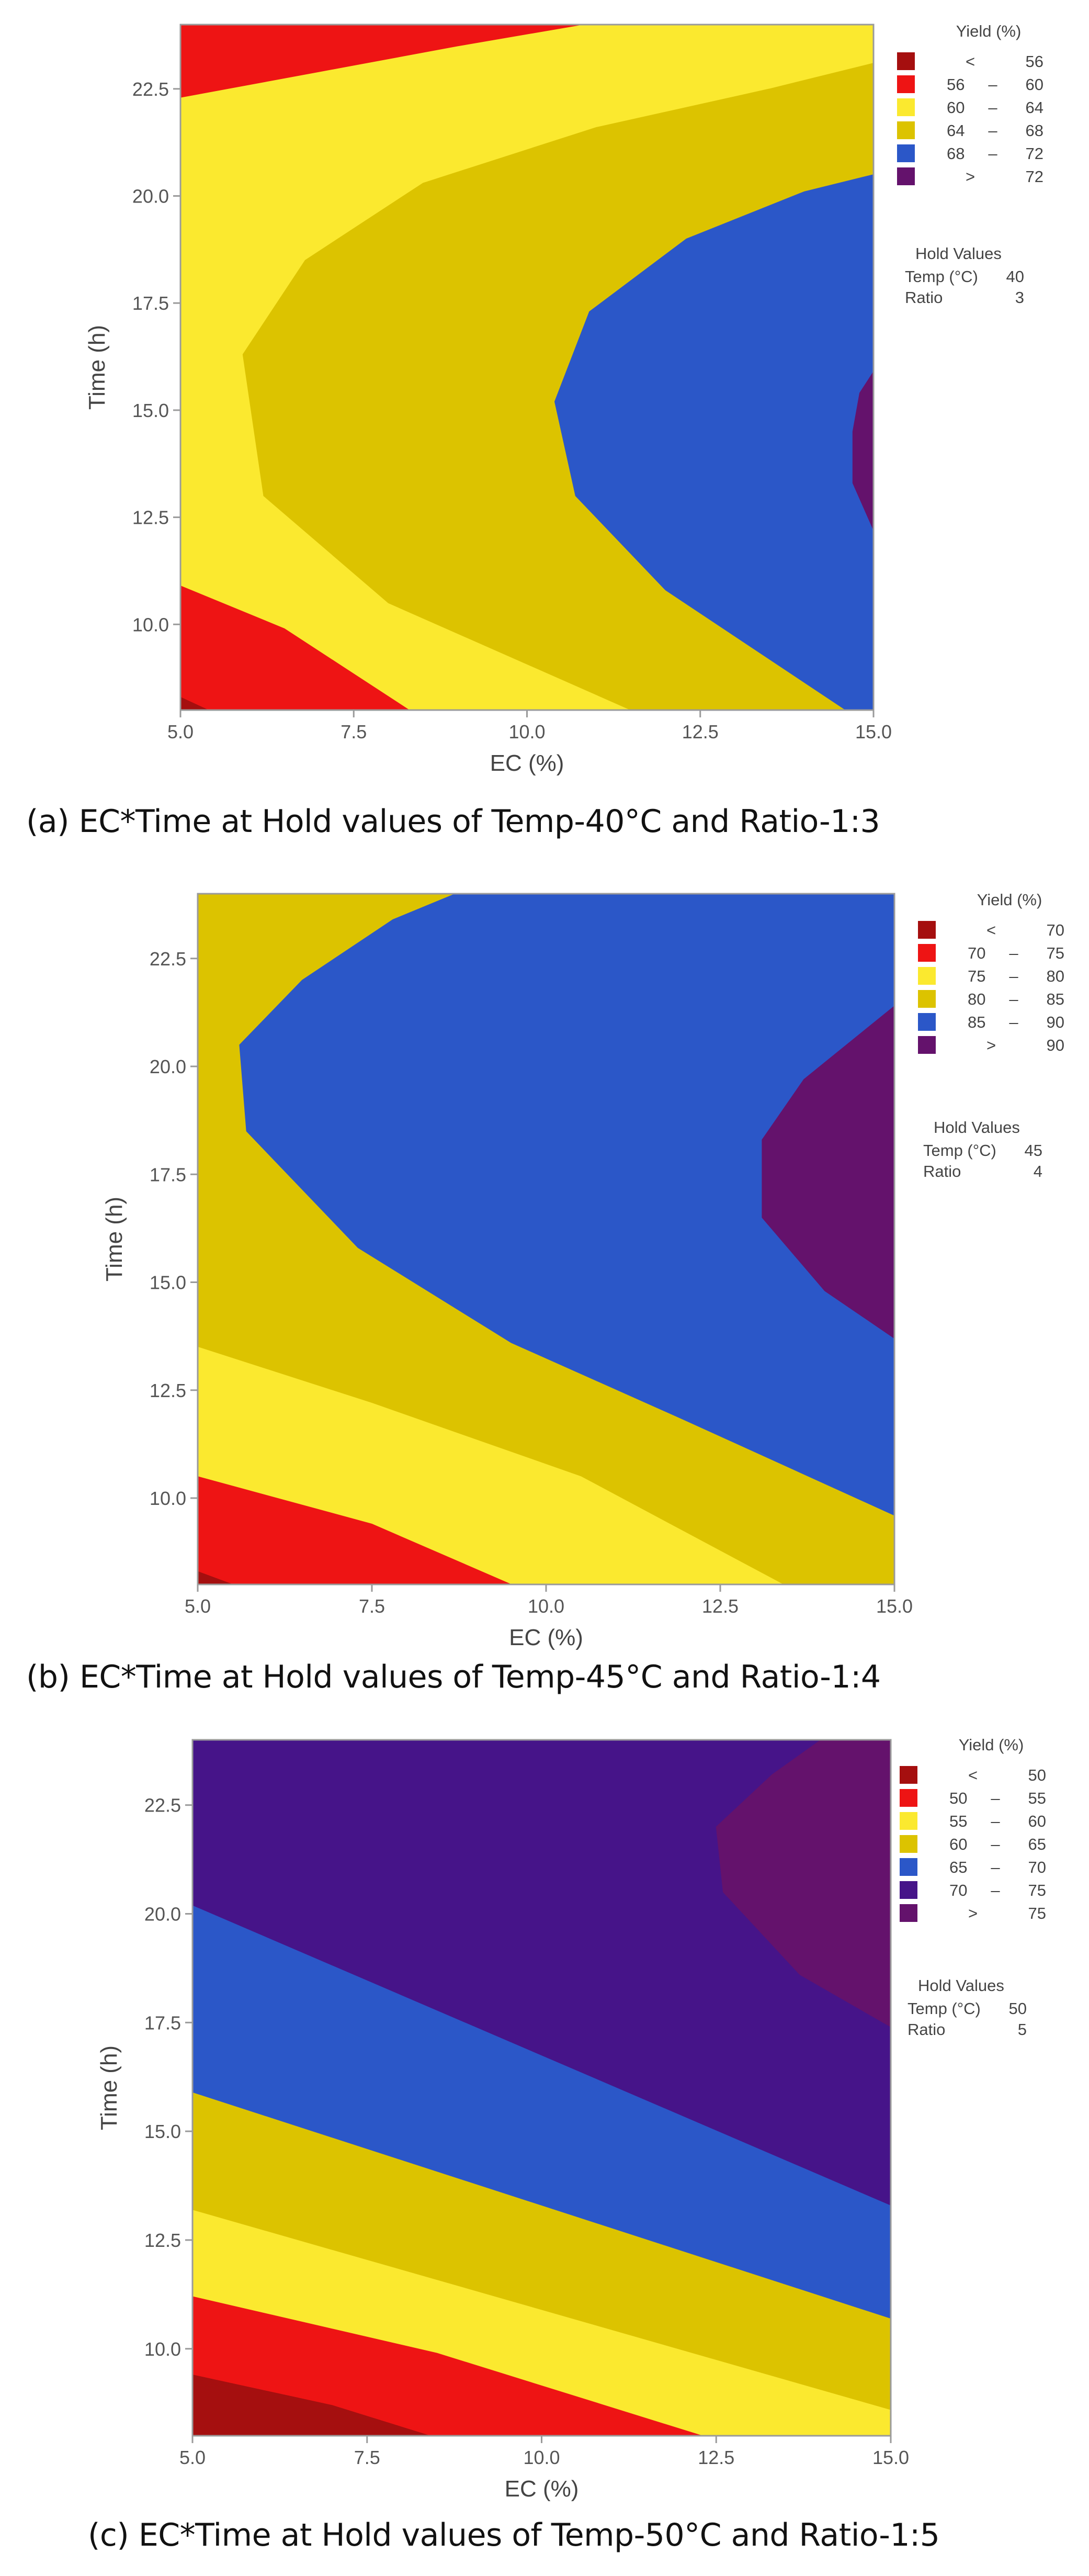  What do you see at coordinates (958, 1798) in the screenshot?
I see `legend-low: 50` at bounding box center [958, 1798].